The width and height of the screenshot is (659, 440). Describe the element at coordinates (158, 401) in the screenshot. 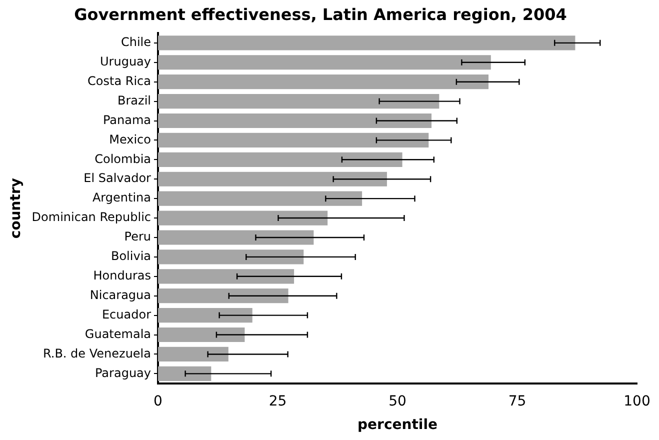

I see `x-tick-label: 0` at that location.